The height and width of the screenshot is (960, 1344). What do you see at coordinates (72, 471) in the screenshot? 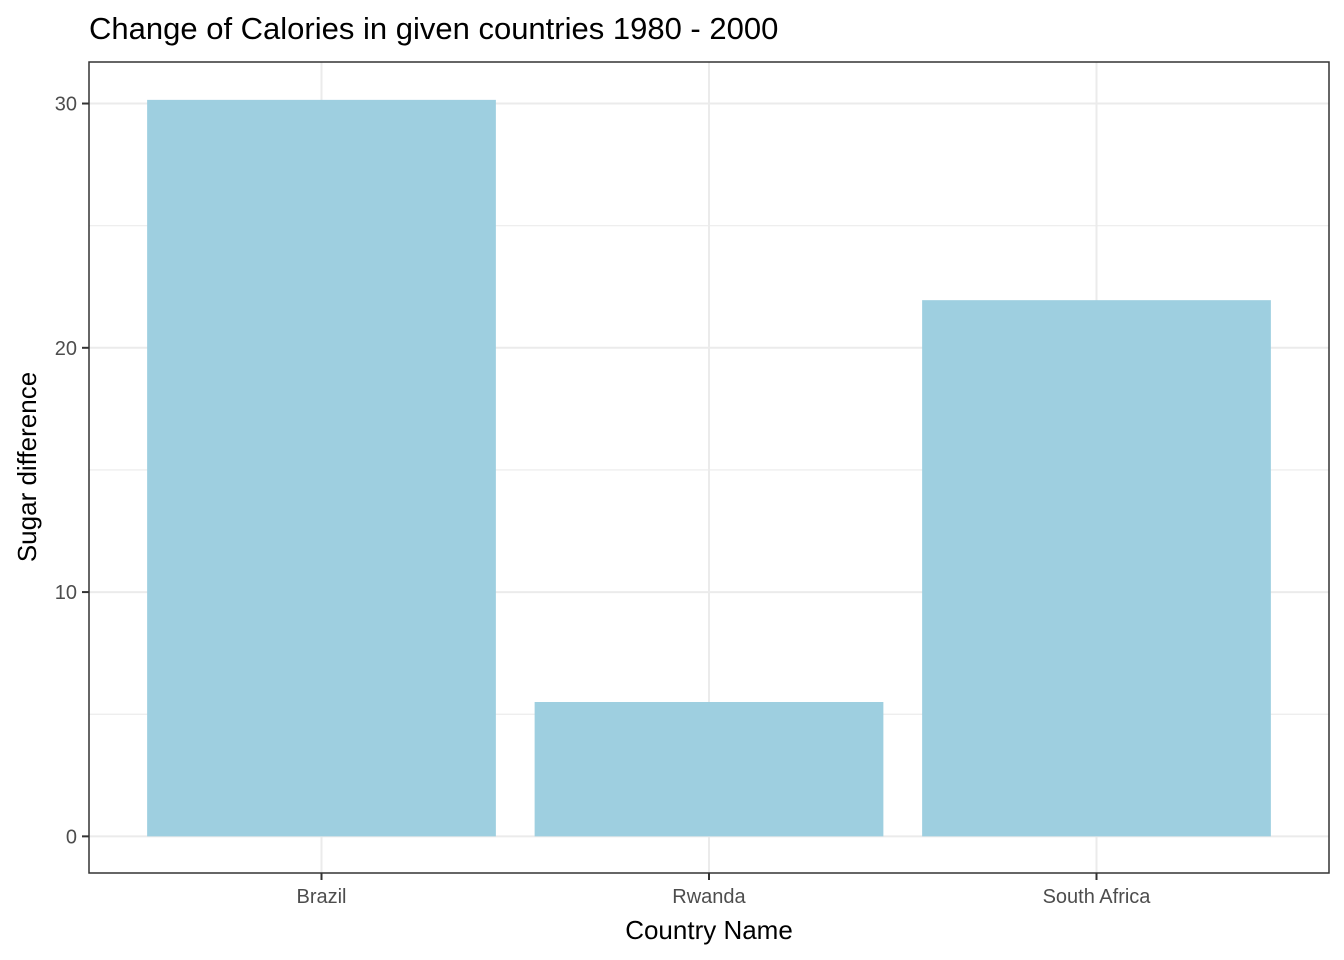
I see `y-axis-ticks: 0 10 20 30` at bounding box center [72, 471].